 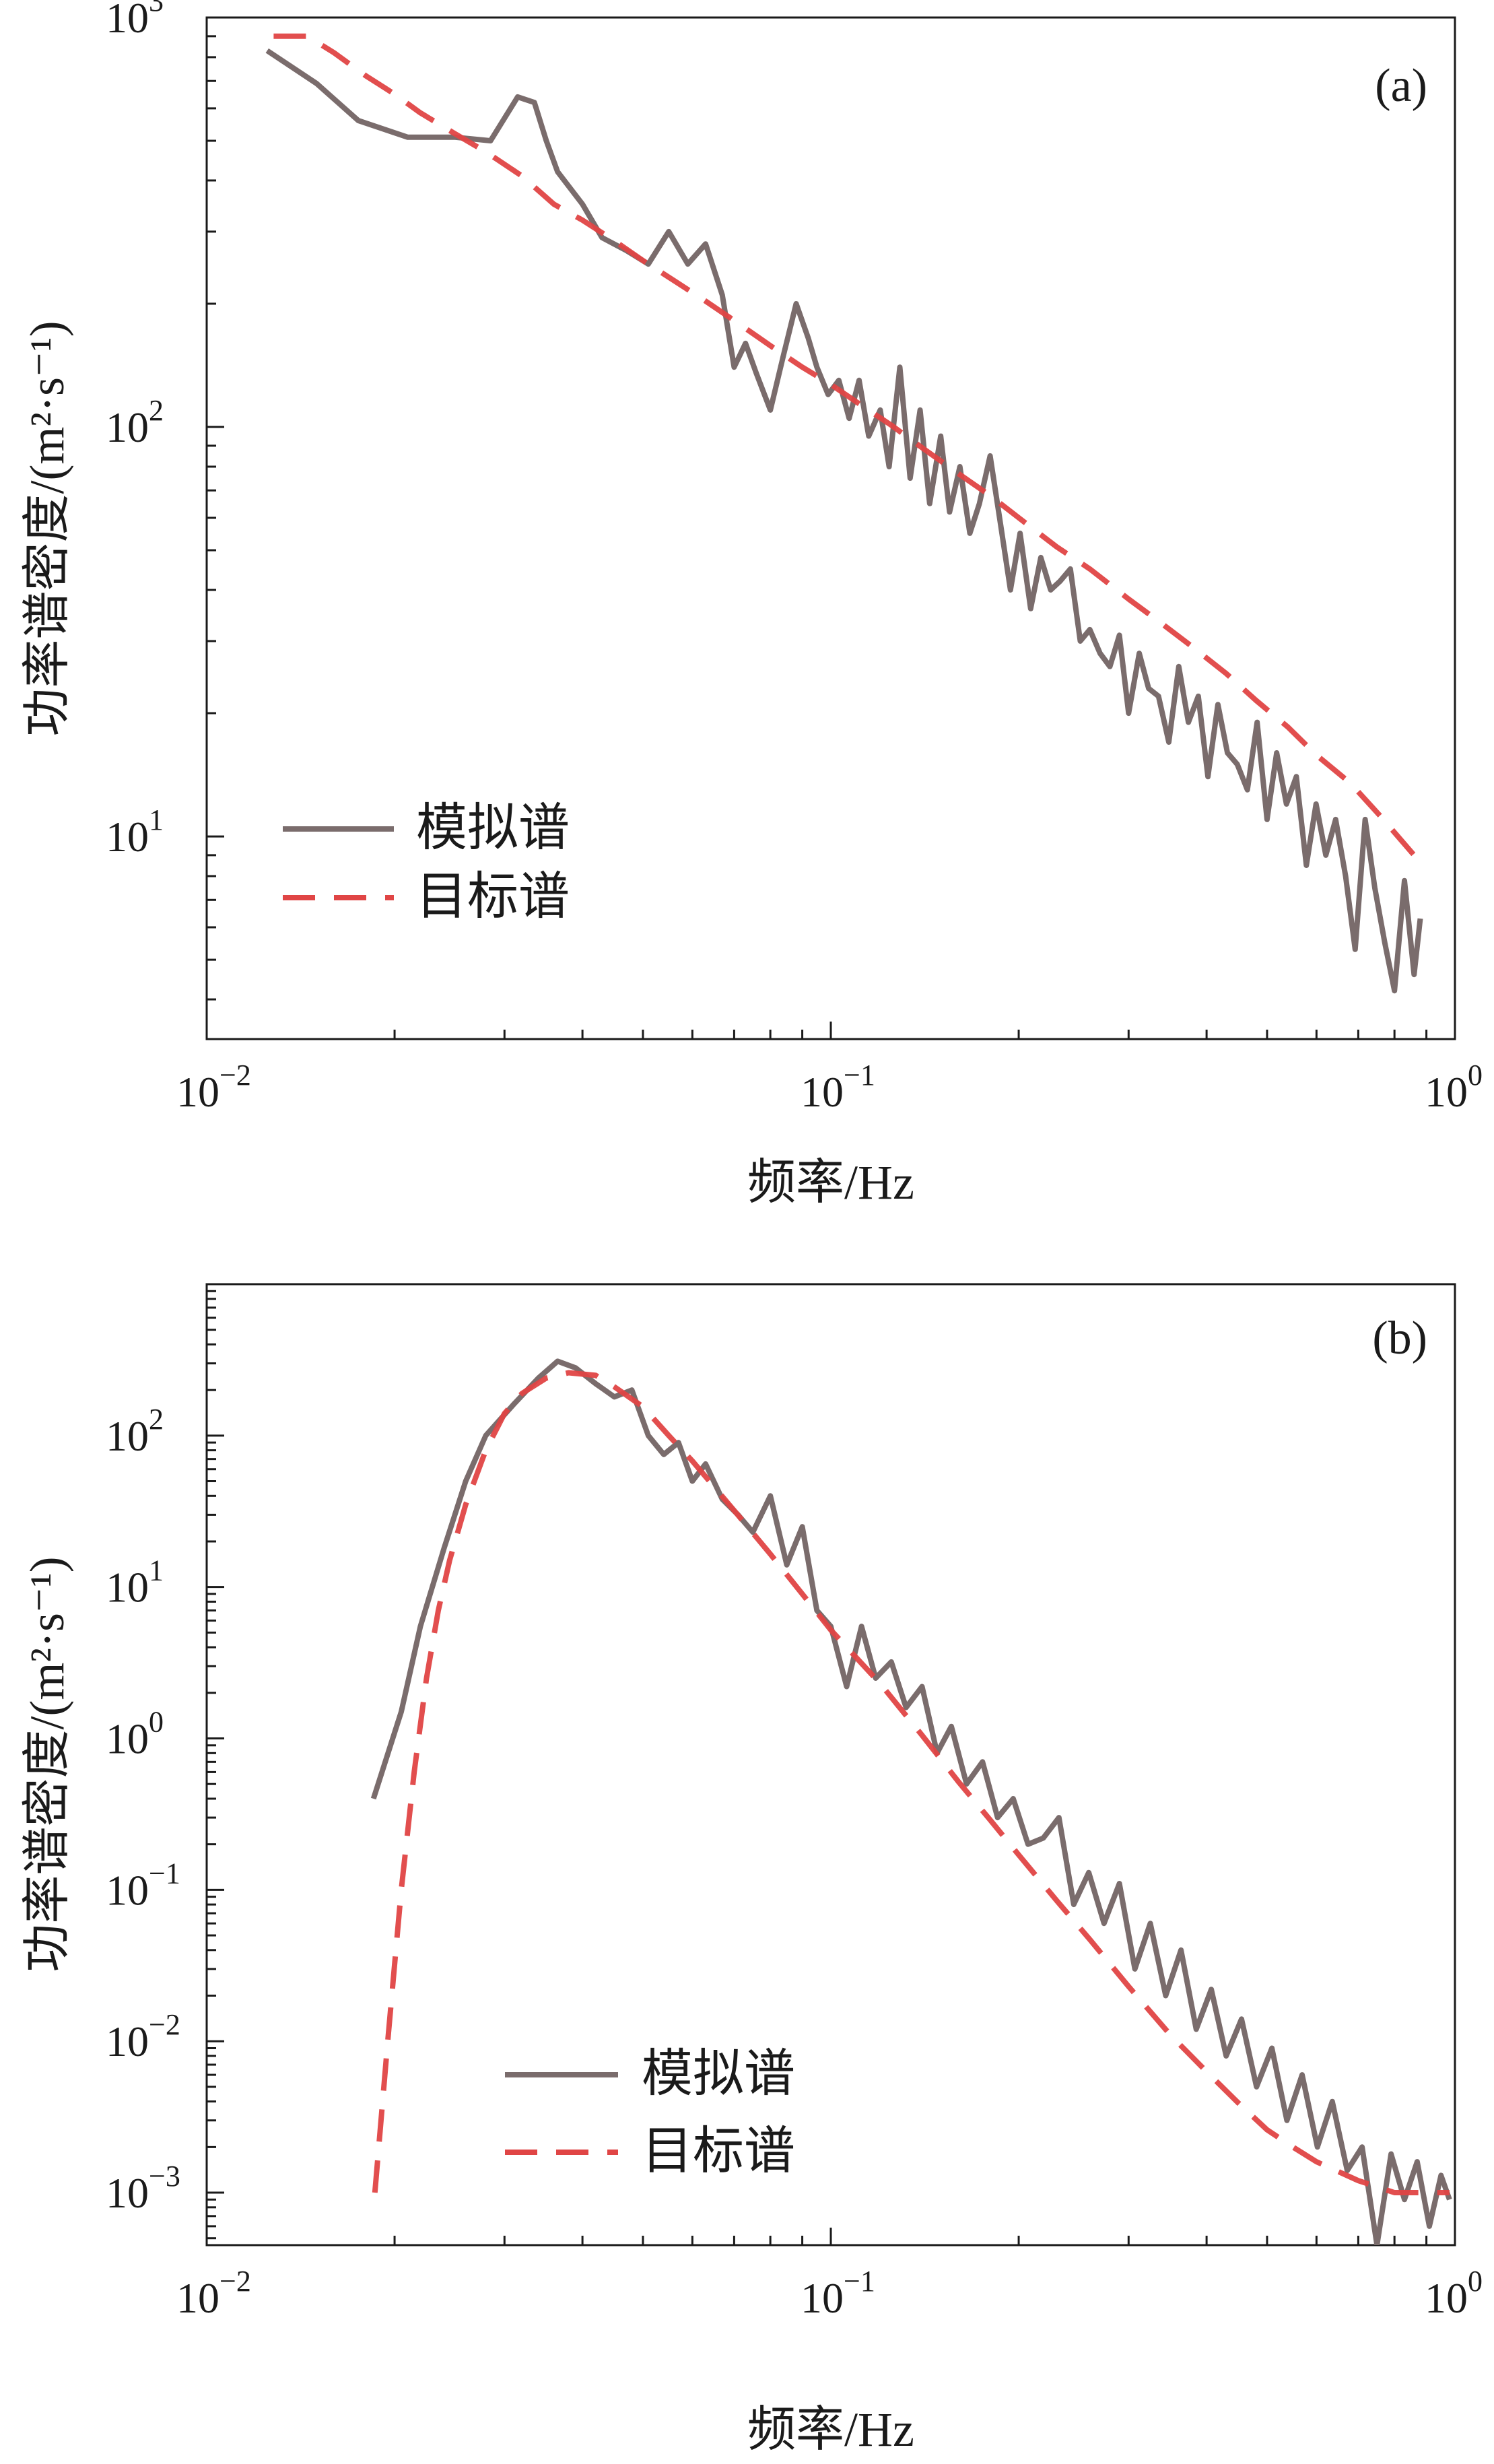 I want to click on panel-label: (b), so click(x=1399, y=1338).